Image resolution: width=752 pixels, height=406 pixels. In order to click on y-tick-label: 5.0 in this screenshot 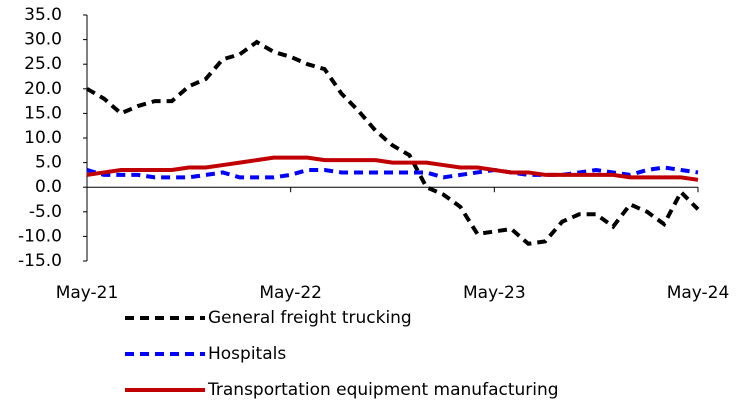, I will do `click(48, 163)`.